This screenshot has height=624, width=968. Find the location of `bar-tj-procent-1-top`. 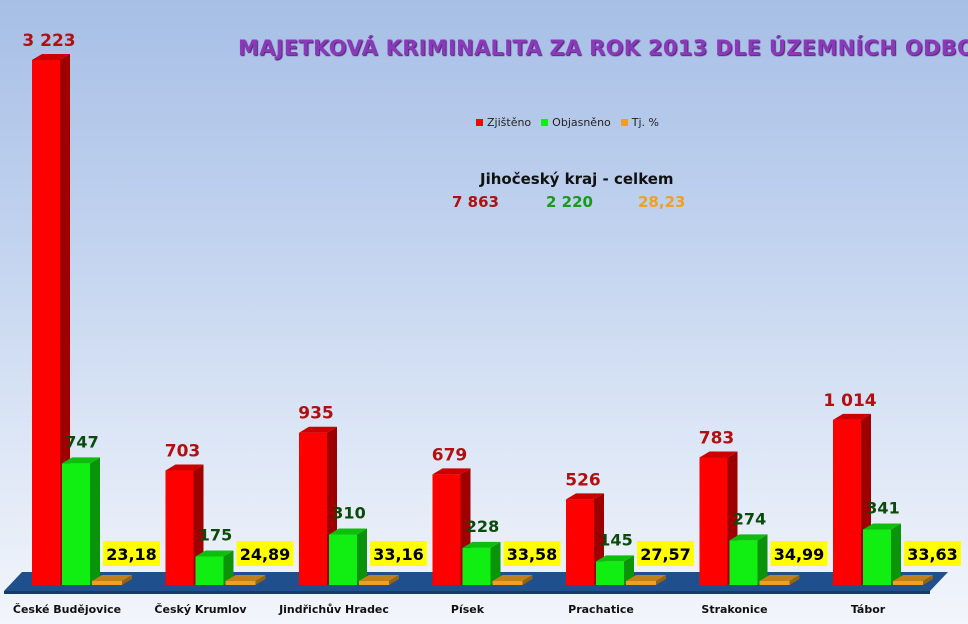

bar-tj-procent-1-top is located at coordinates (245, 578).